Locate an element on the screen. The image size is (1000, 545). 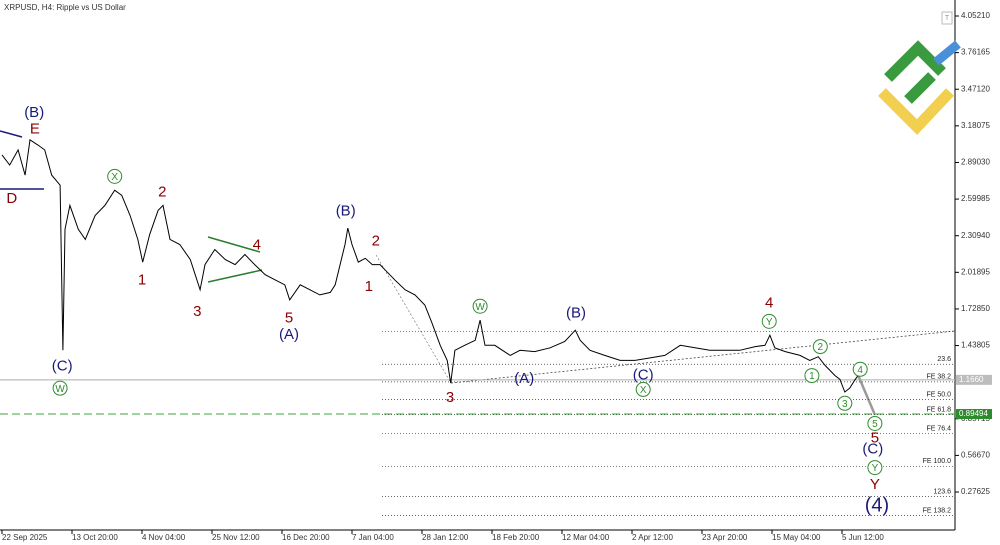
current-price-label: 1.1660 is located at coordinates (971, 379).